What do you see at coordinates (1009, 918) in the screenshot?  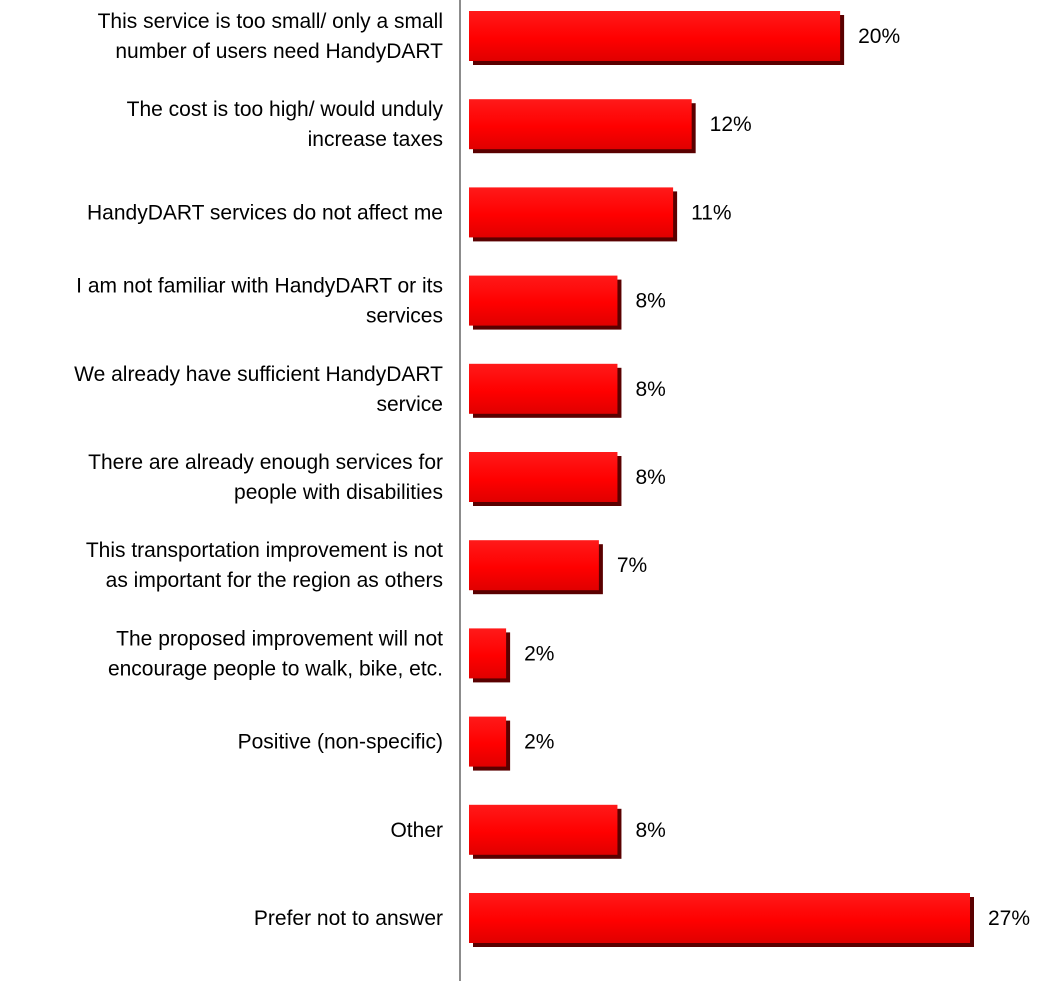 I see `bar-value-label: 27%` at bounding box center [1009, 918].